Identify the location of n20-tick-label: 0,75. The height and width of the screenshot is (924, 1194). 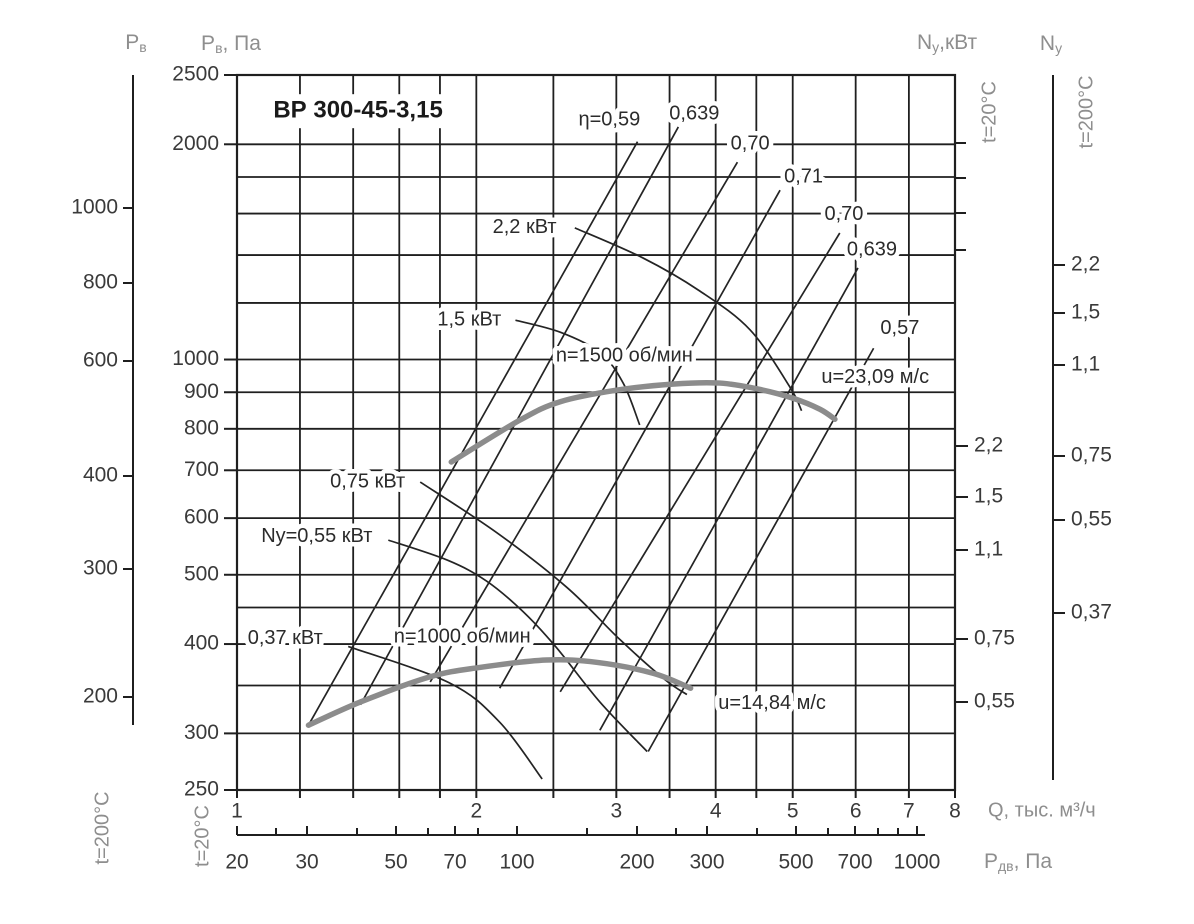
(994, 638).